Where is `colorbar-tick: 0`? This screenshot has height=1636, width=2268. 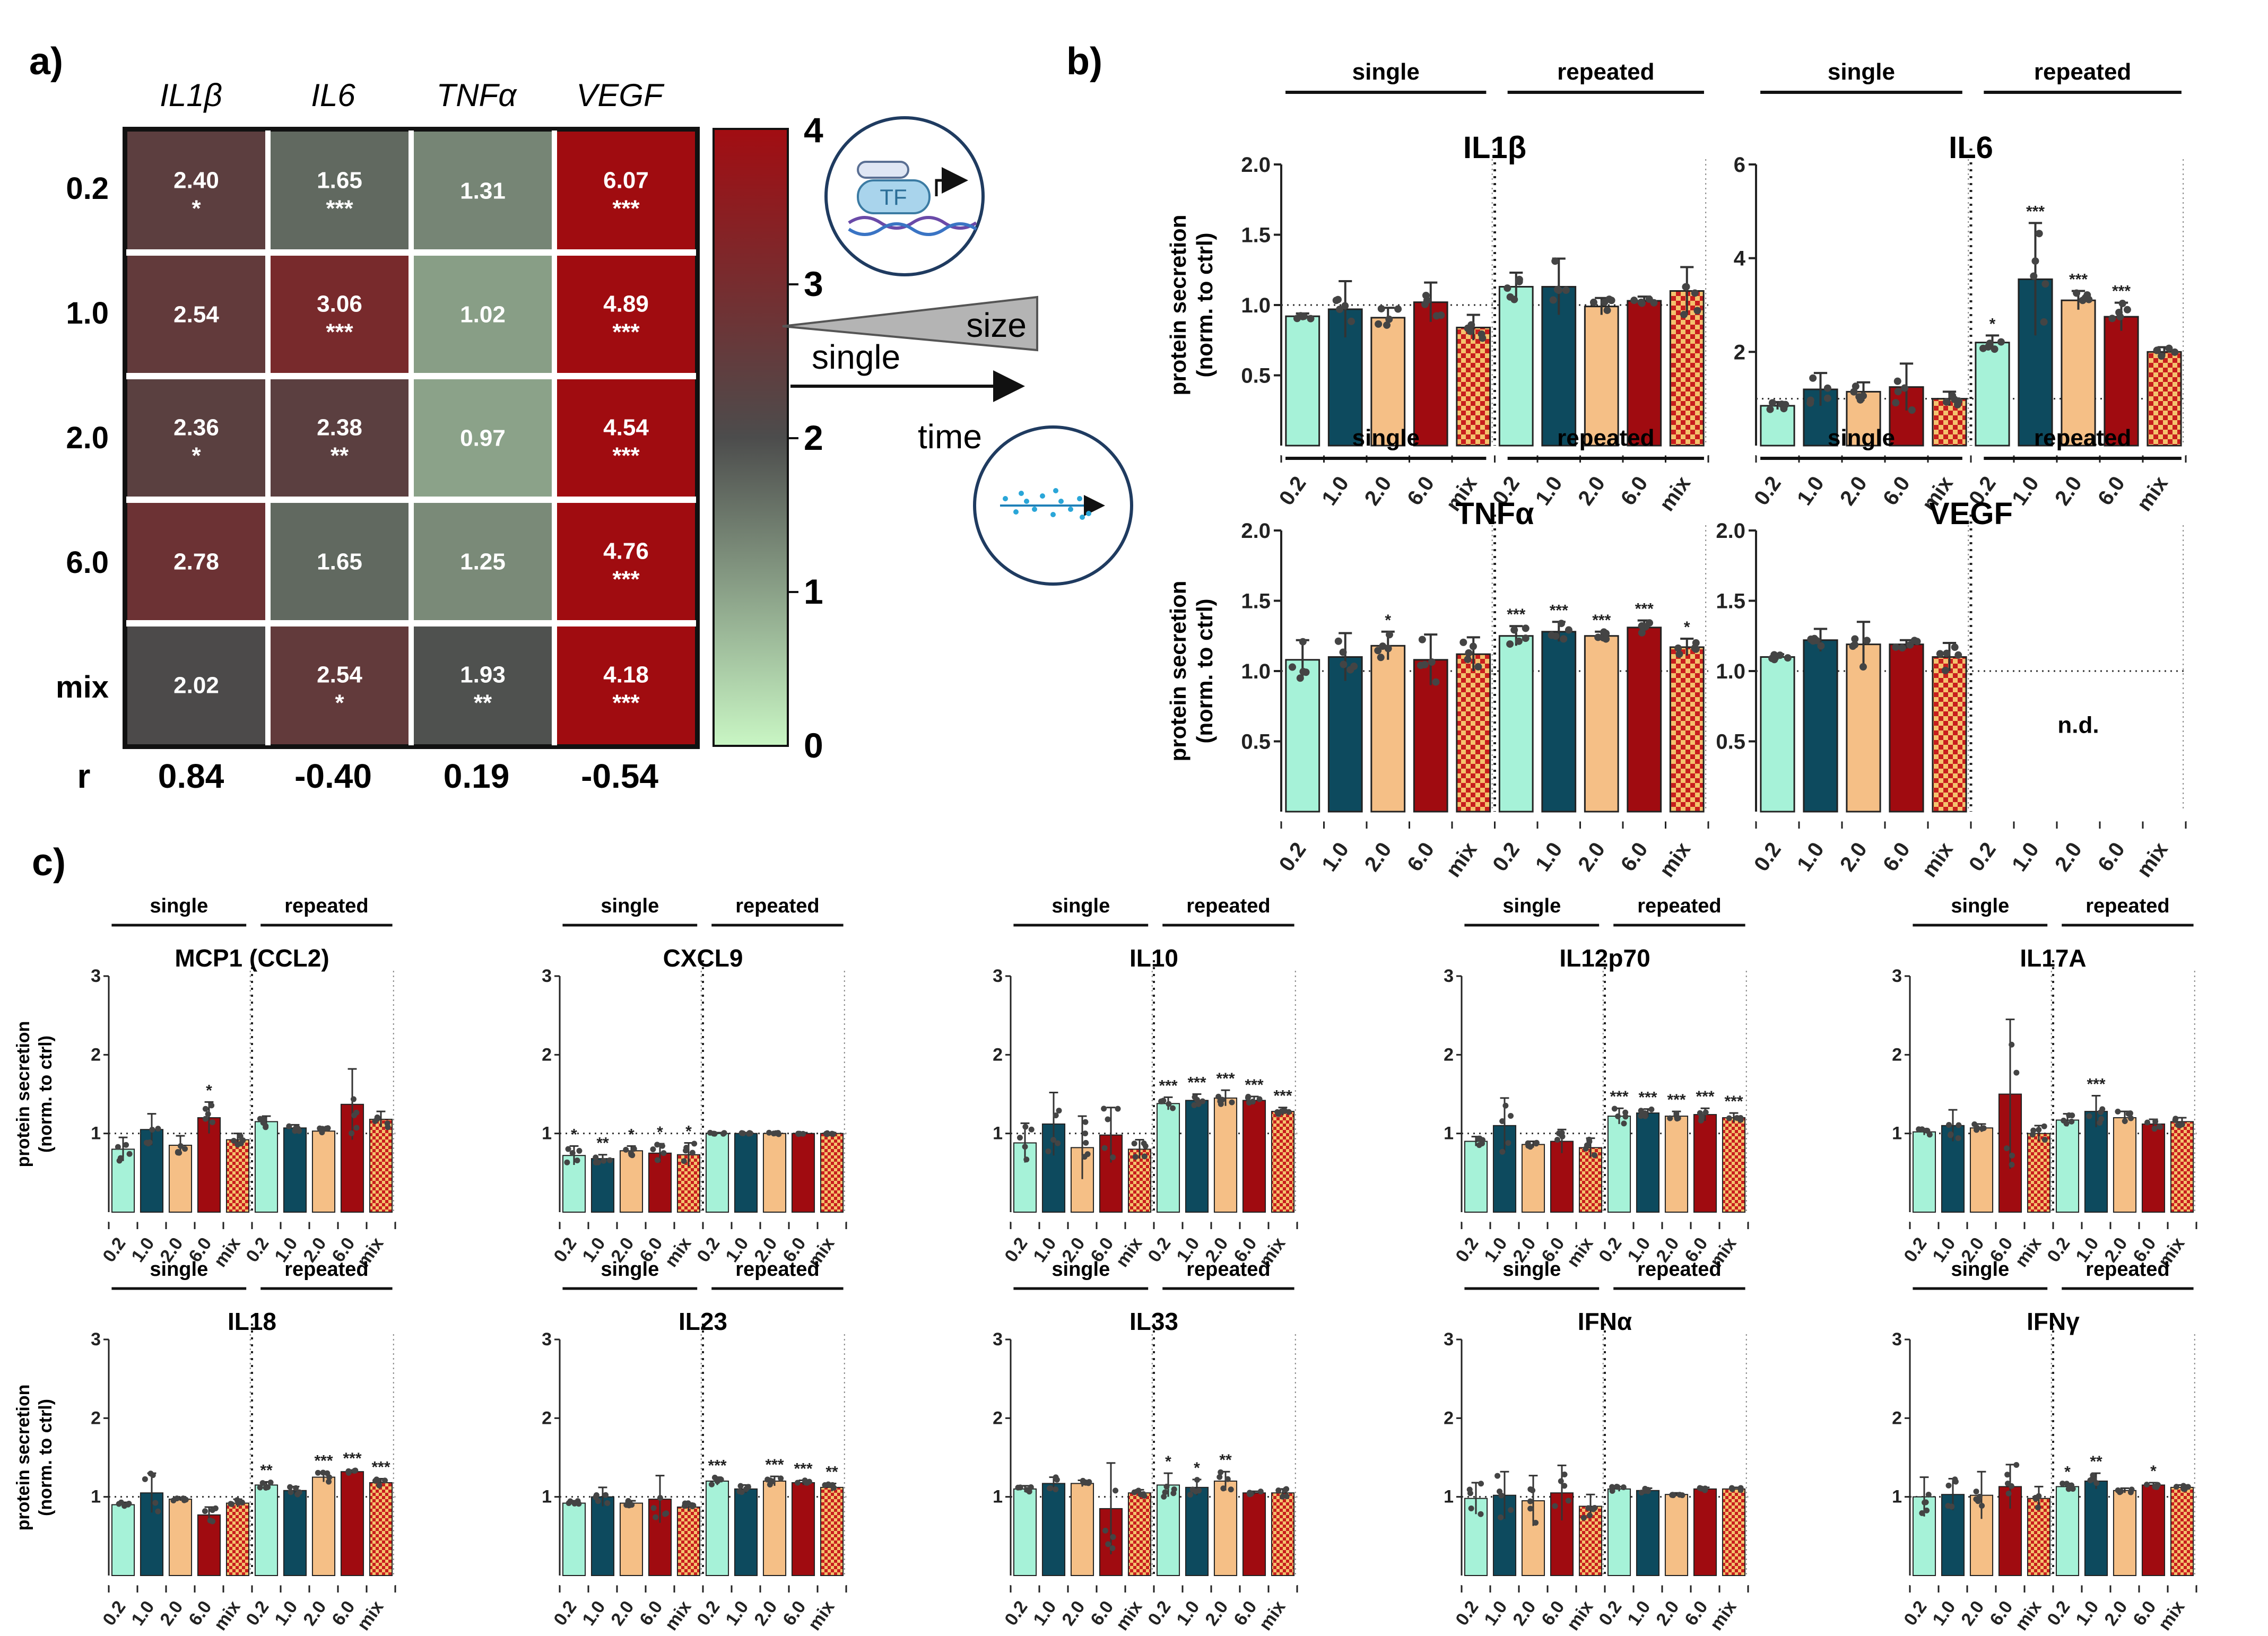 colorbar-tick: 0 is located at coordinates (813, 745).